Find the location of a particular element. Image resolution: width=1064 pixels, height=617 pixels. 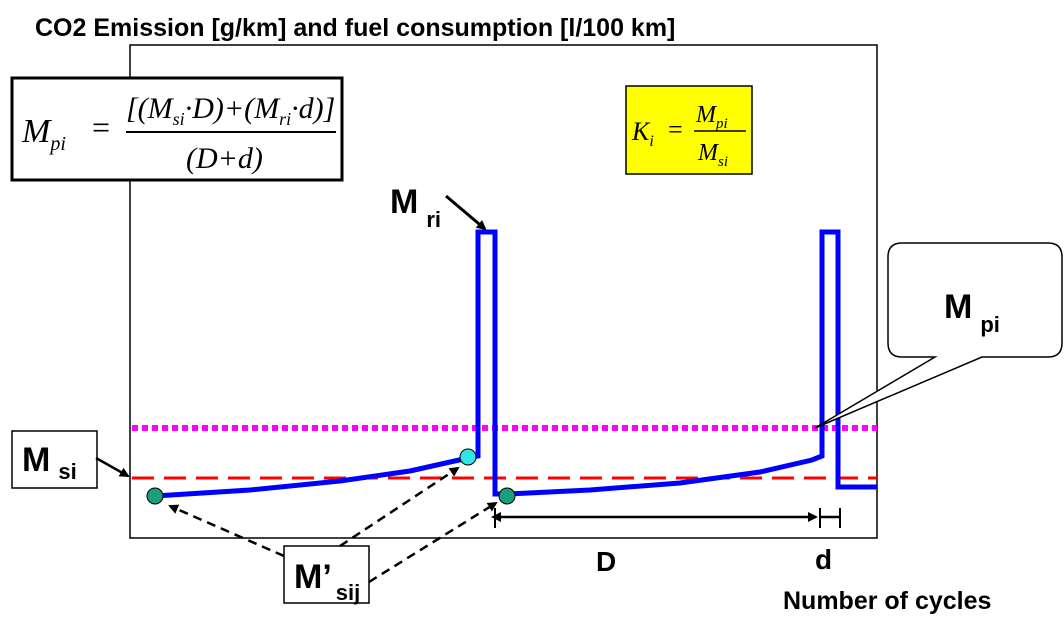

marker-start-second is located at coordinates (507, 496).